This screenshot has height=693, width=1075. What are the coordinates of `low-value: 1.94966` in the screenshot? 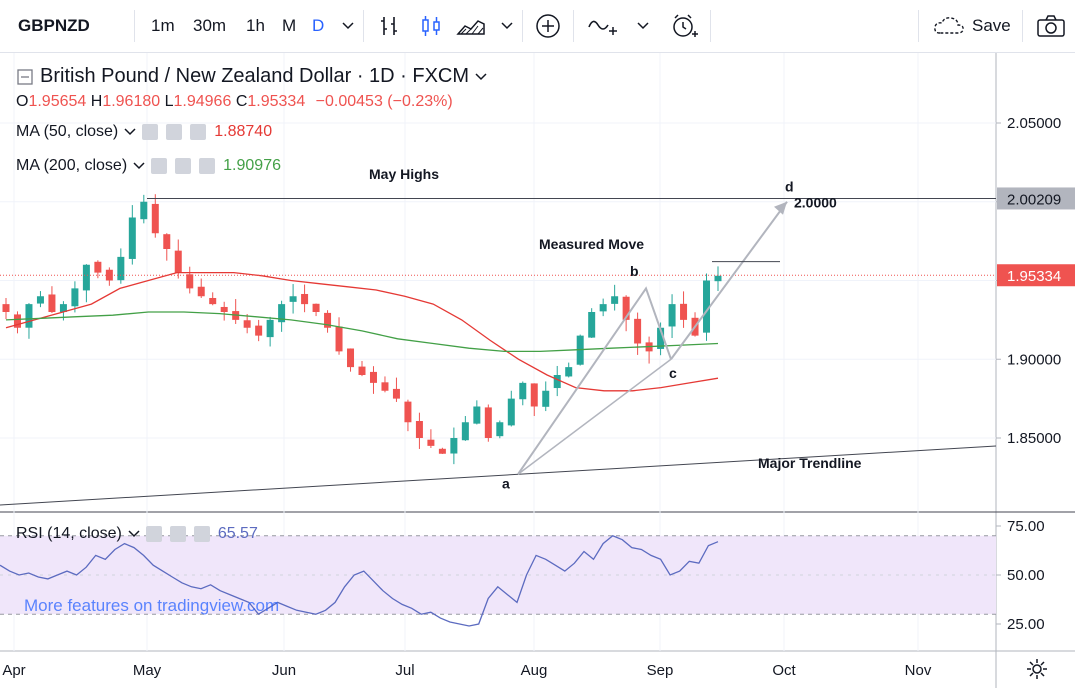 It's located at (202, 101).